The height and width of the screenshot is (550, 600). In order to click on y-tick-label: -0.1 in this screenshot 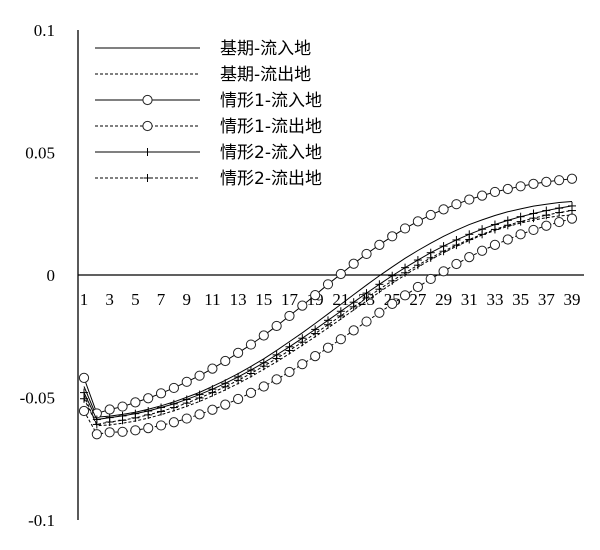, I will do `click(41, 520)`.